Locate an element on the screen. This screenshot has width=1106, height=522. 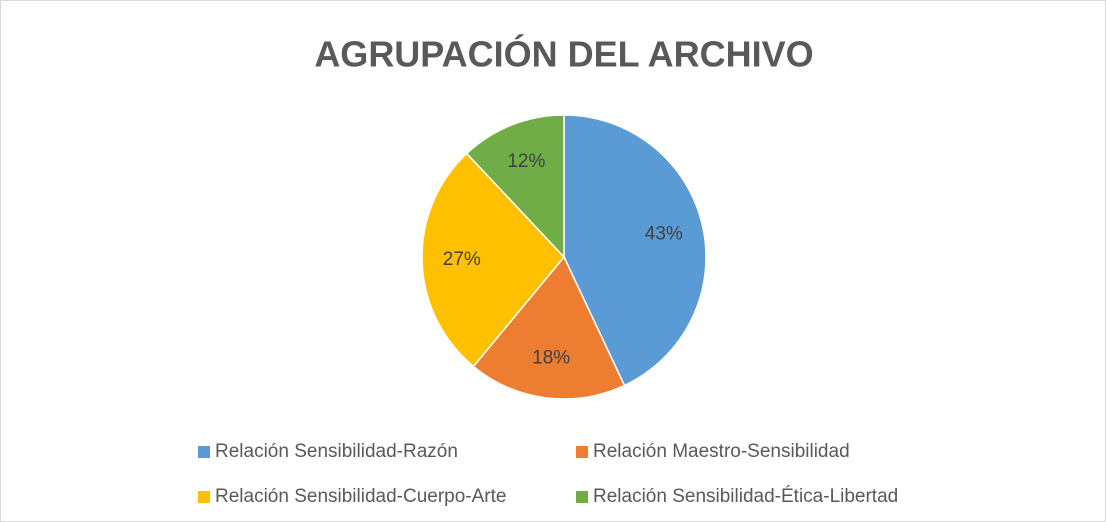
data-label: 18% is located at coordinates (551, 357).